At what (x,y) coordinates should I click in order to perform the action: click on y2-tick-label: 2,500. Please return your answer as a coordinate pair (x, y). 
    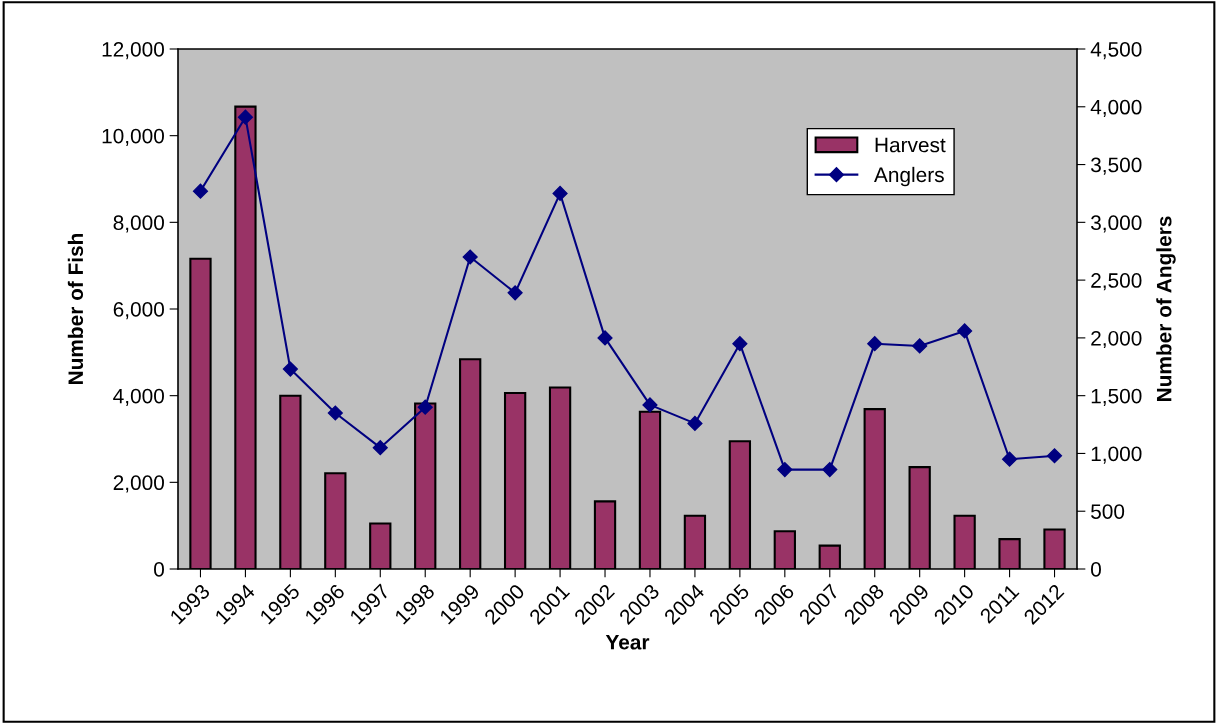
    Looking at the image, I should click on (1116, 282).